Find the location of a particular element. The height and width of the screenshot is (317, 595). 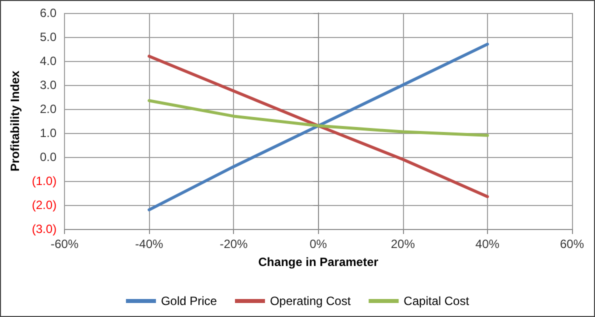

y-tick-label: 3.0 is located at coordinates (48, 85).